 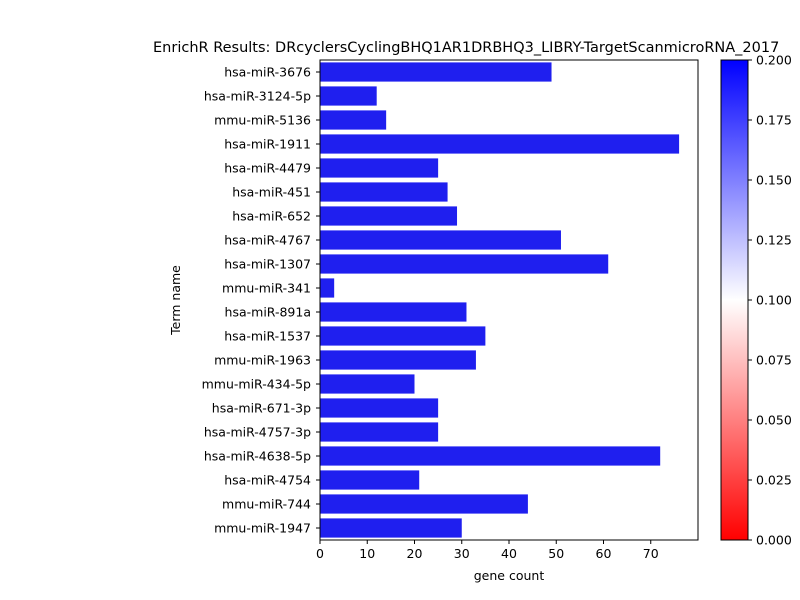 I want to click on y-tick-label: hsa-miR-1537, so click(x=267, y=336).